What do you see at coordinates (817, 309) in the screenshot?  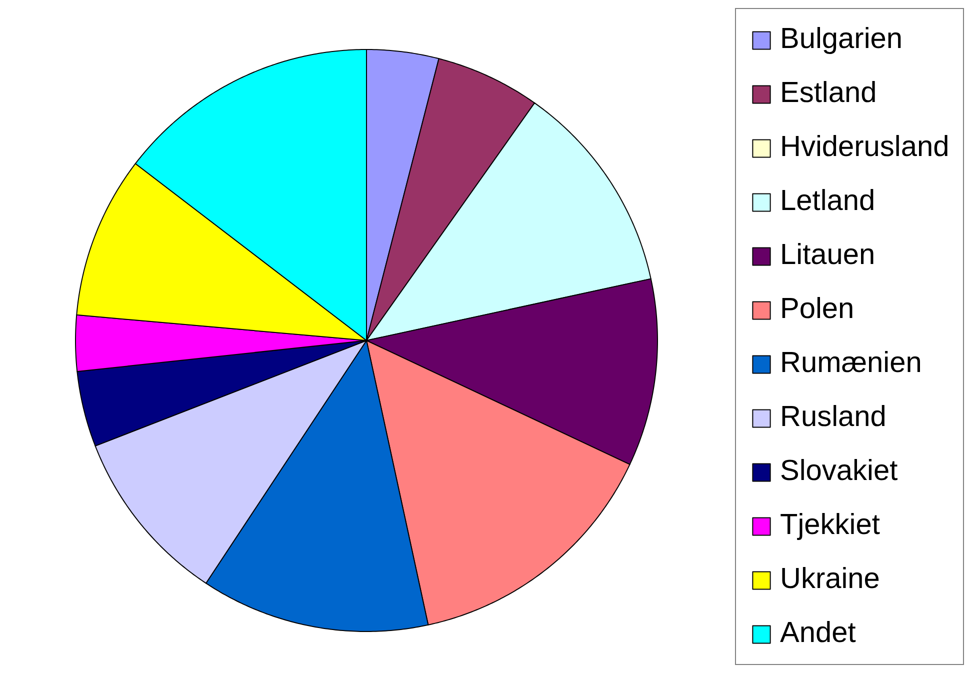 I see `legend-label: Polen` at bounding box center [817, 309].